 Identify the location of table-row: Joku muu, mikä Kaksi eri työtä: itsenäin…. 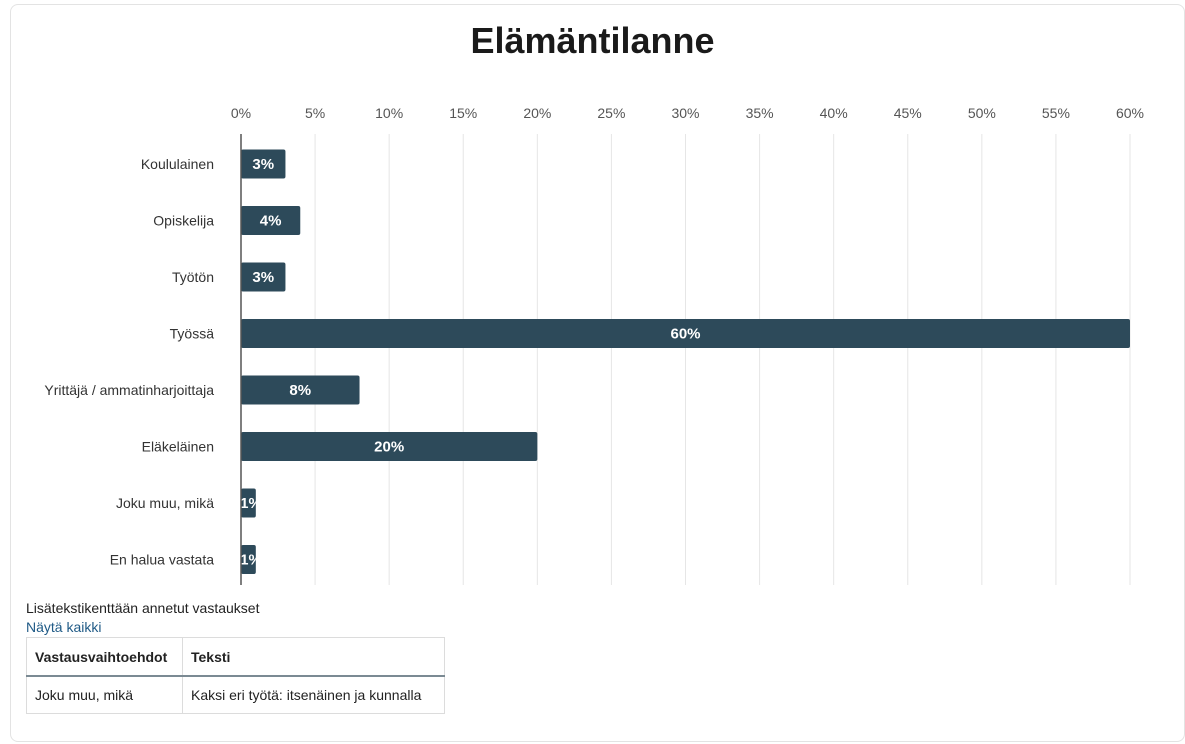
(235, 695).